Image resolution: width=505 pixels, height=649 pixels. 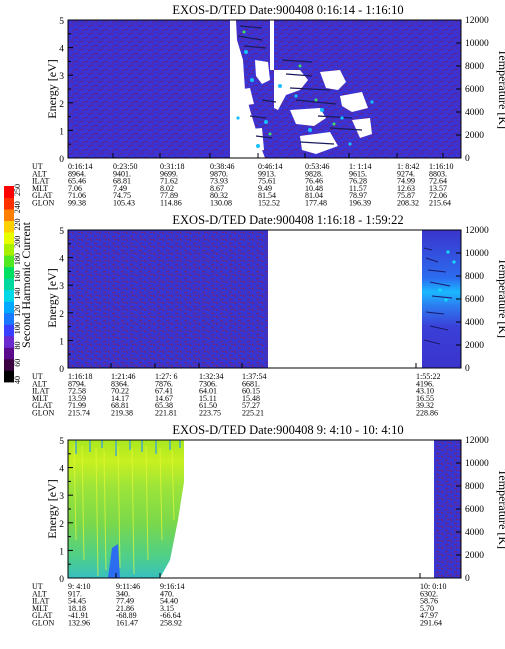 I want to click on upper-streaks, so click(x=128, y=448).